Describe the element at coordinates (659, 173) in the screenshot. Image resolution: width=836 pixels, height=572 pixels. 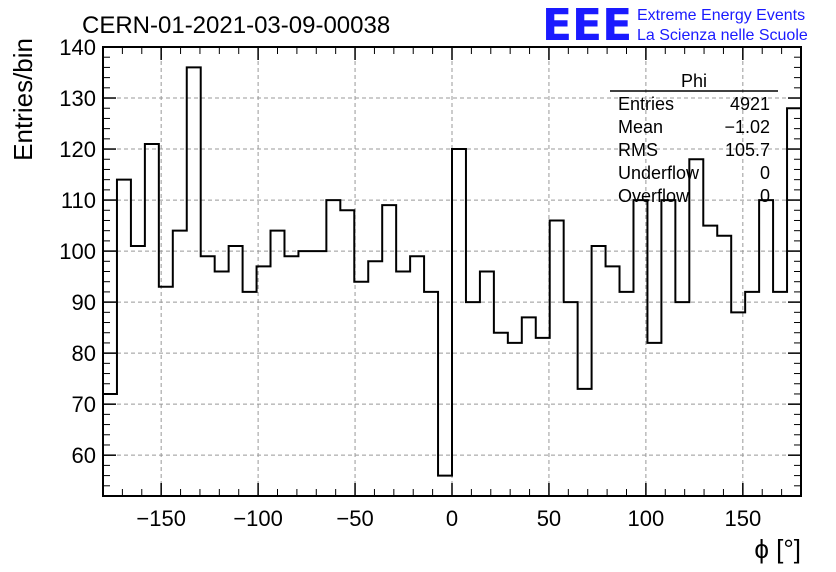
I see `stats-underflow-label: Underflow` at that location.